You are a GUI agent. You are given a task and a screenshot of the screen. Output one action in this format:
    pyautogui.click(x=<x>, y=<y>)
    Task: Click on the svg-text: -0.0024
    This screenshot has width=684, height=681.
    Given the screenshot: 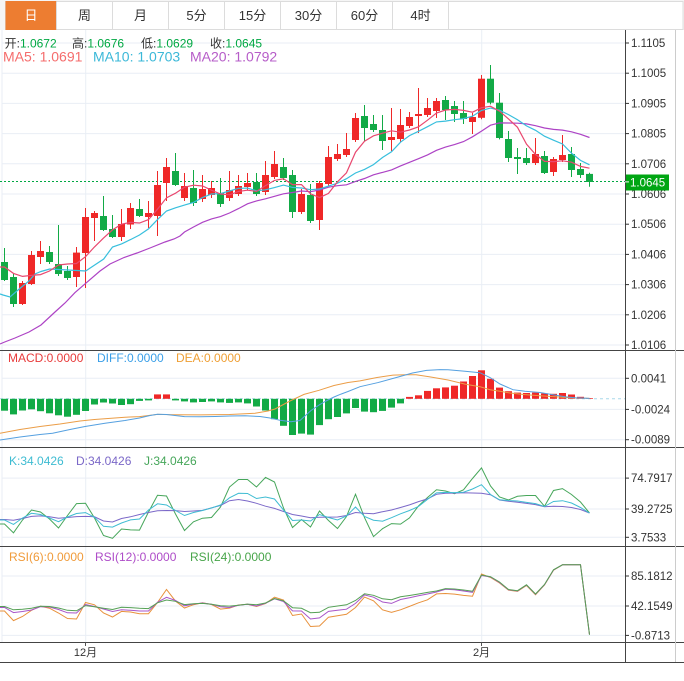 What is the action you would take?
    pyautogui.click(x=651, y=410)
    